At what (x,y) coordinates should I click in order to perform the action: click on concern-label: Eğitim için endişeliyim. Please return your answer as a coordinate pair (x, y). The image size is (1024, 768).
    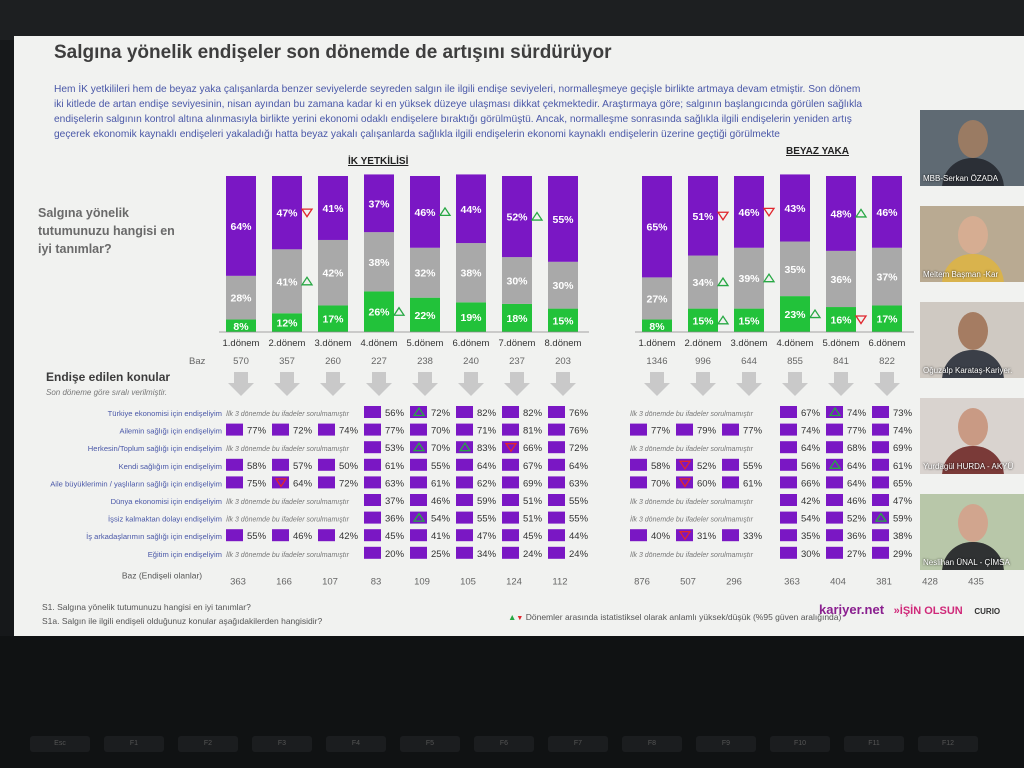
    Looking at the image, I should click on (185, 554).